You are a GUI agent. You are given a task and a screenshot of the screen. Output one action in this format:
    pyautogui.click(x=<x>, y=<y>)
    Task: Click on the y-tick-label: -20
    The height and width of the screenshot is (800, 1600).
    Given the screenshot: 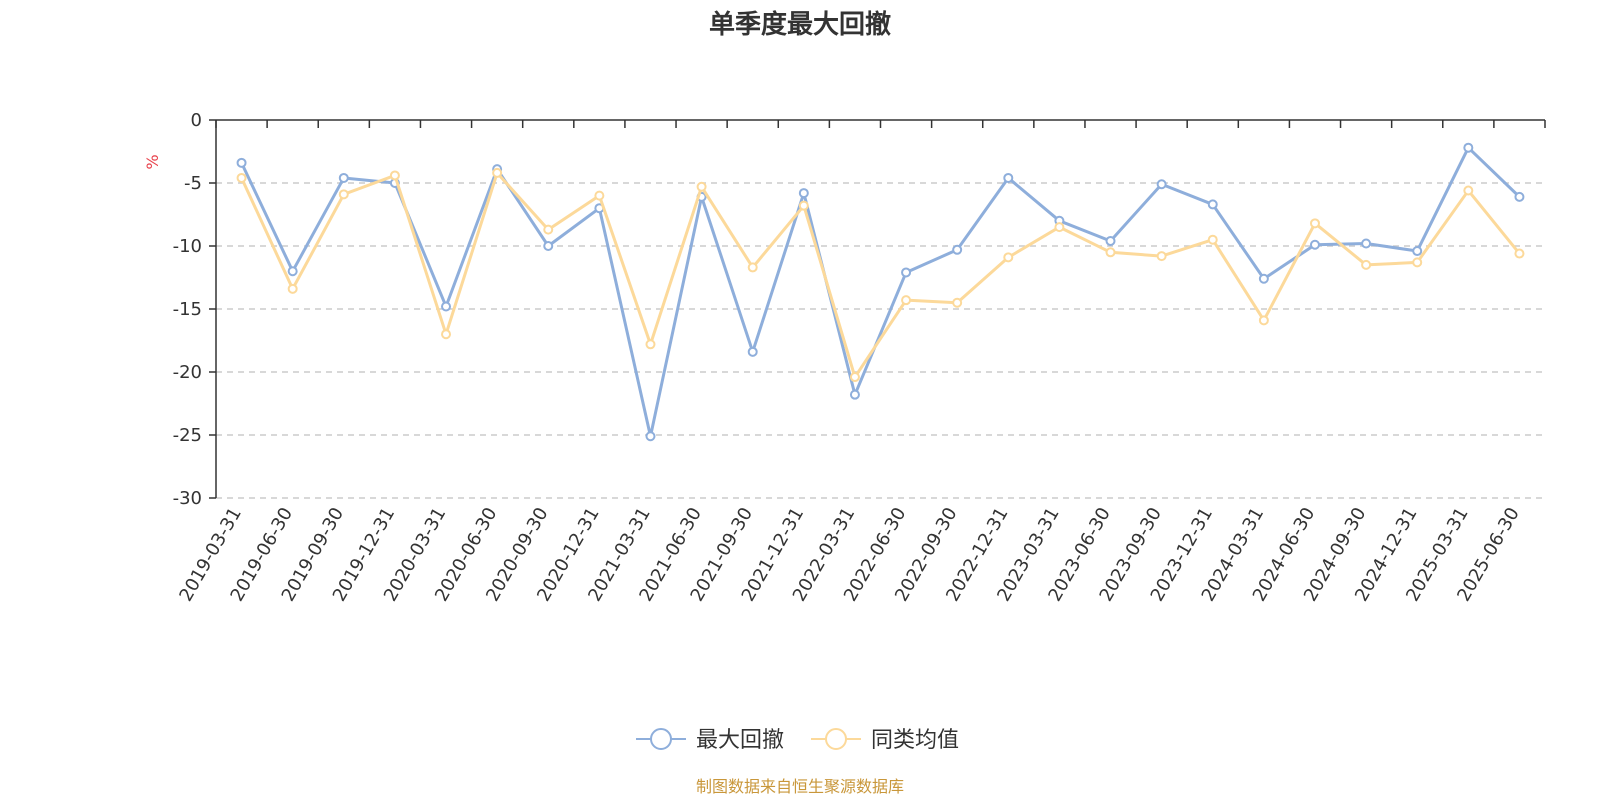 What is the action you would take?
    pyautogui.click(x=187, y=372)
    